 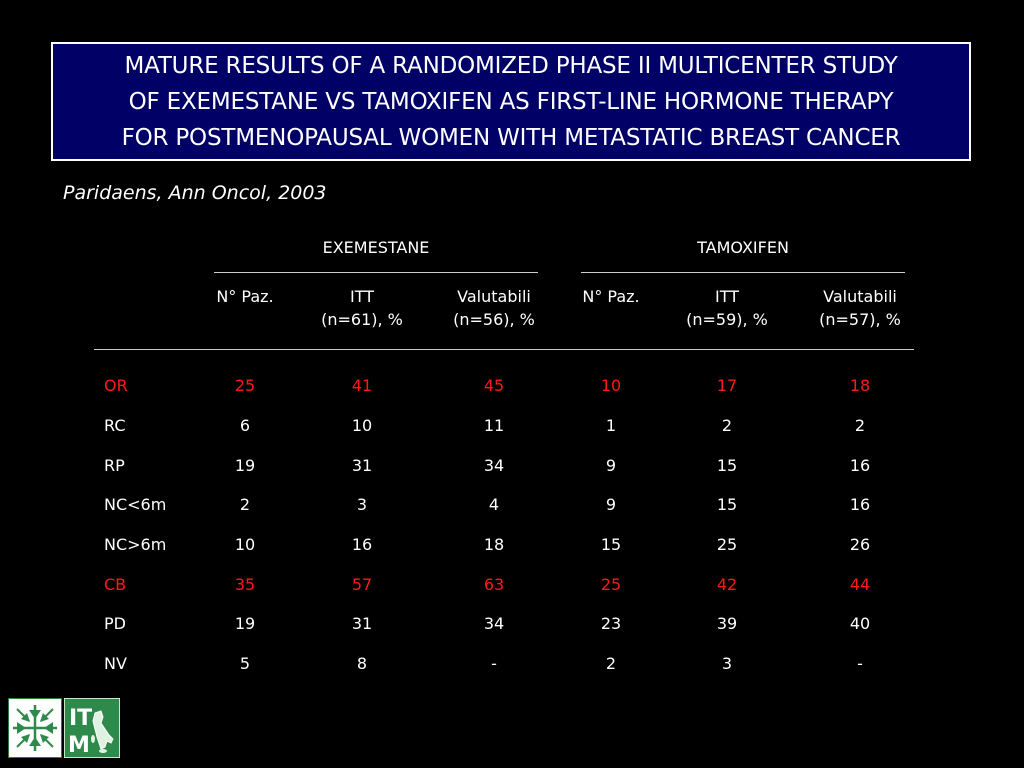 I want to click on row-label: NV, so click(x=115, y=663).